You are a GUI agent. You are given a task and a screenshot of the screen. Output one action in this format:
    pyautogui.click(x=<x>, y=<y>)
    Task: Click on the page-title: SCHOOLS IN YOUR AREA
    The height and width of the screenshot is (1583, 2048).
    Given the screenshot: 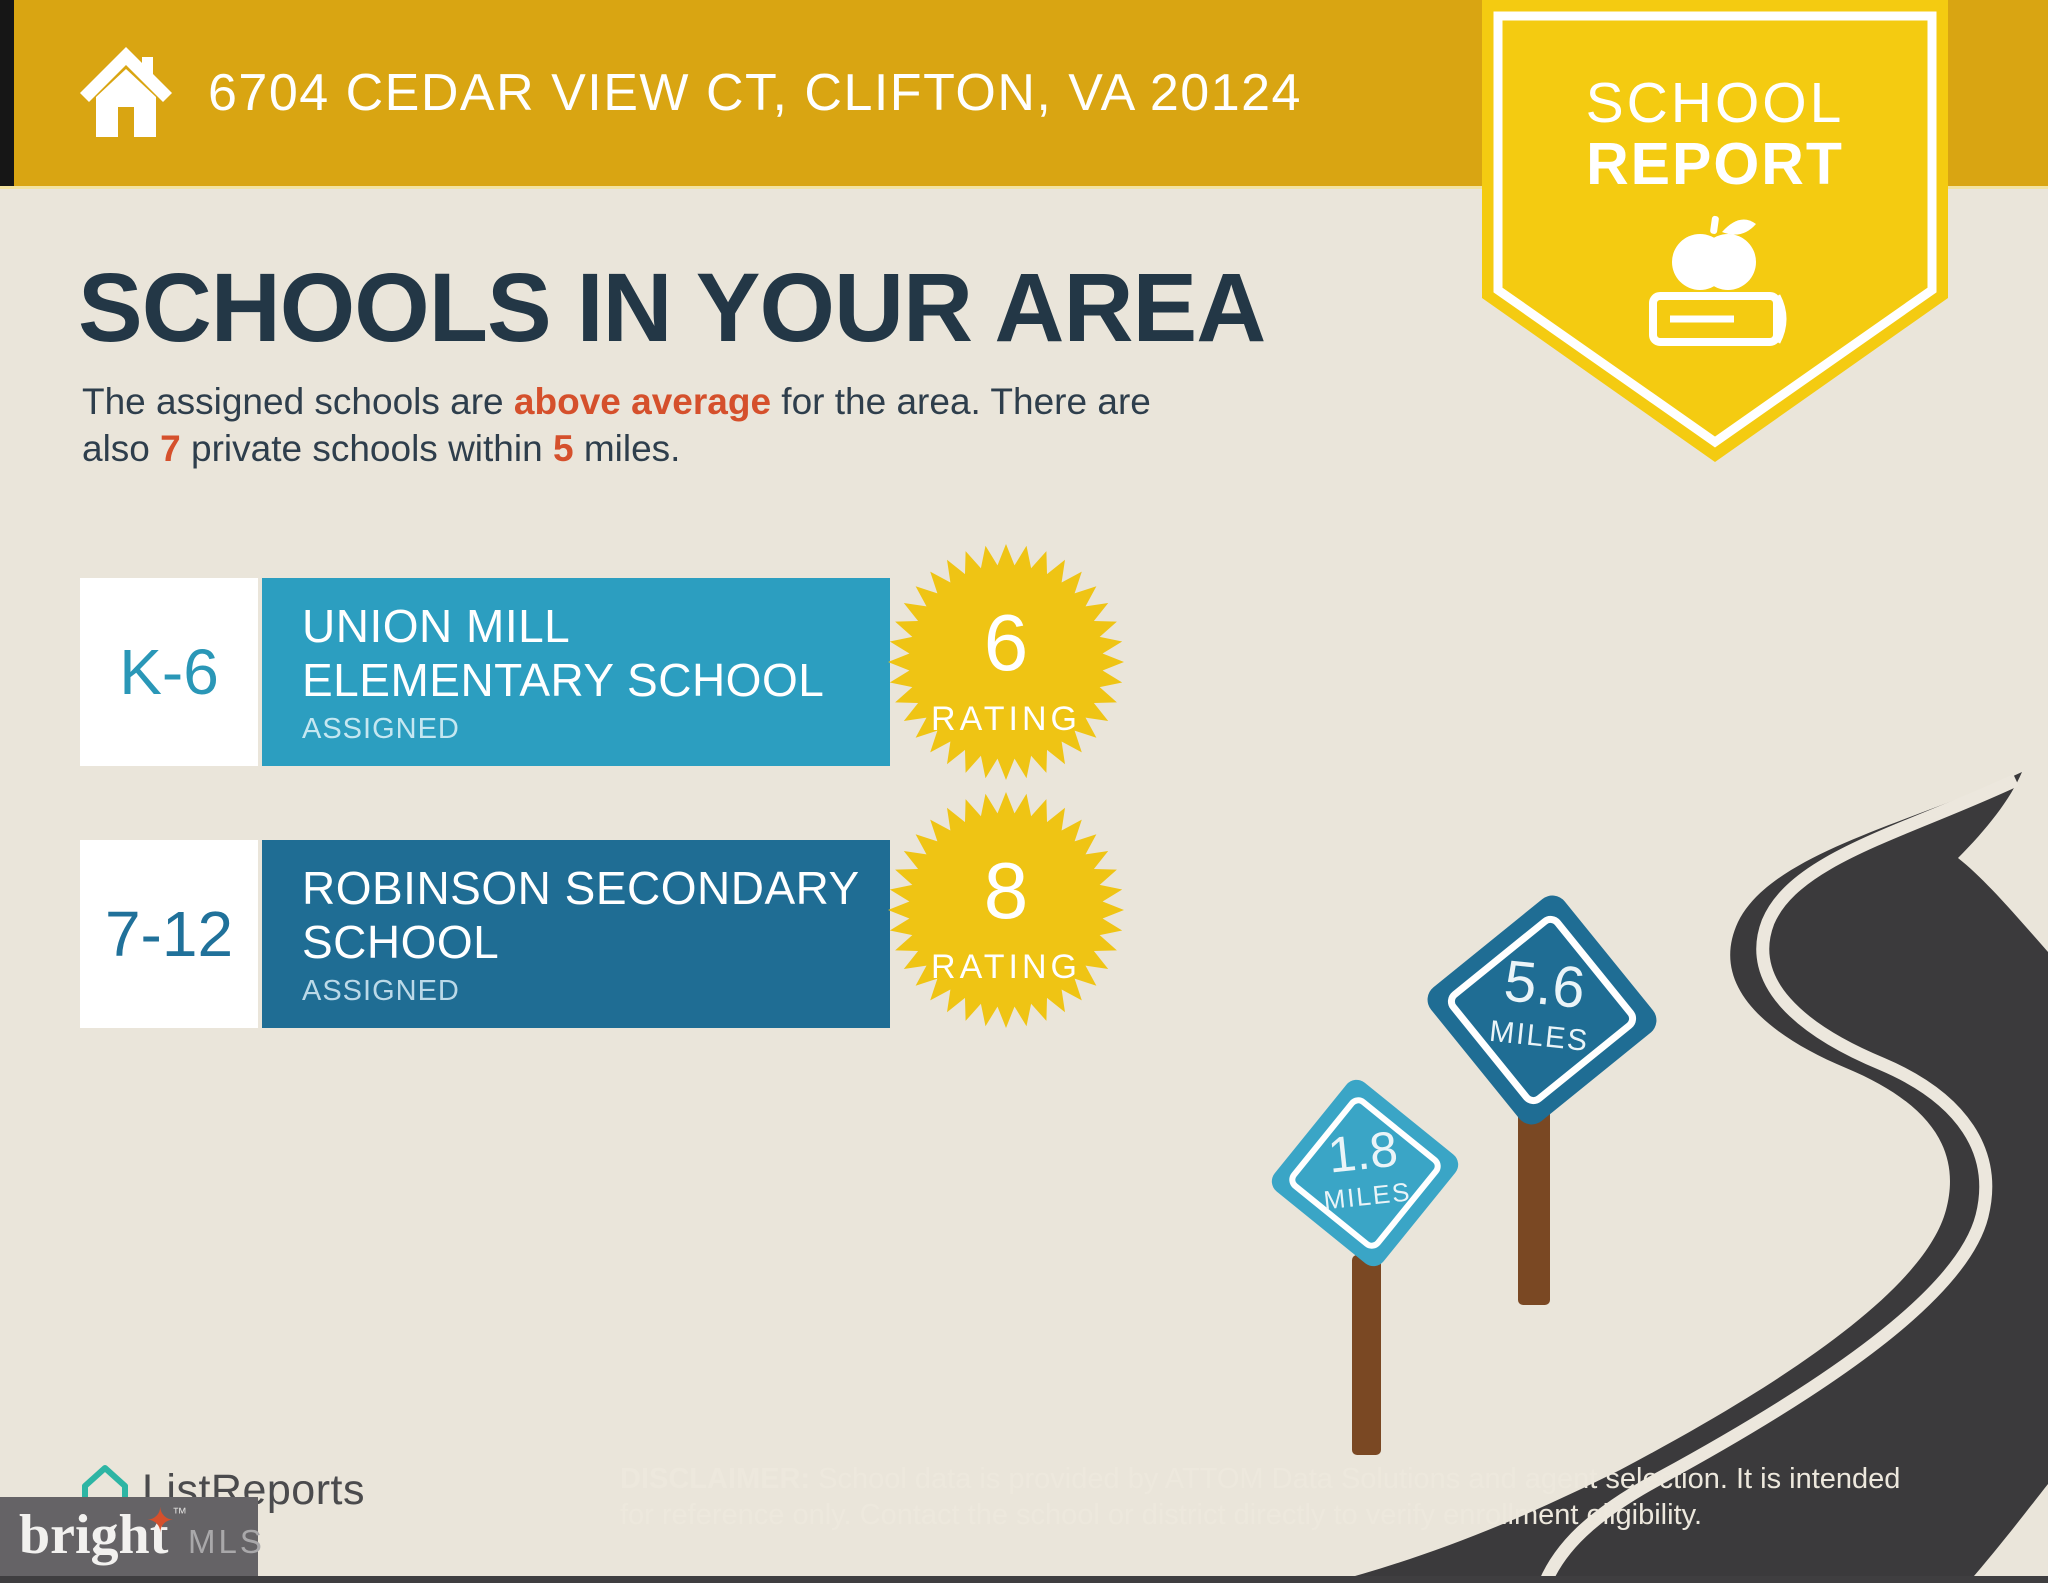 What is the action you would take?
    pyautogui.click(x=672, y=307)
    